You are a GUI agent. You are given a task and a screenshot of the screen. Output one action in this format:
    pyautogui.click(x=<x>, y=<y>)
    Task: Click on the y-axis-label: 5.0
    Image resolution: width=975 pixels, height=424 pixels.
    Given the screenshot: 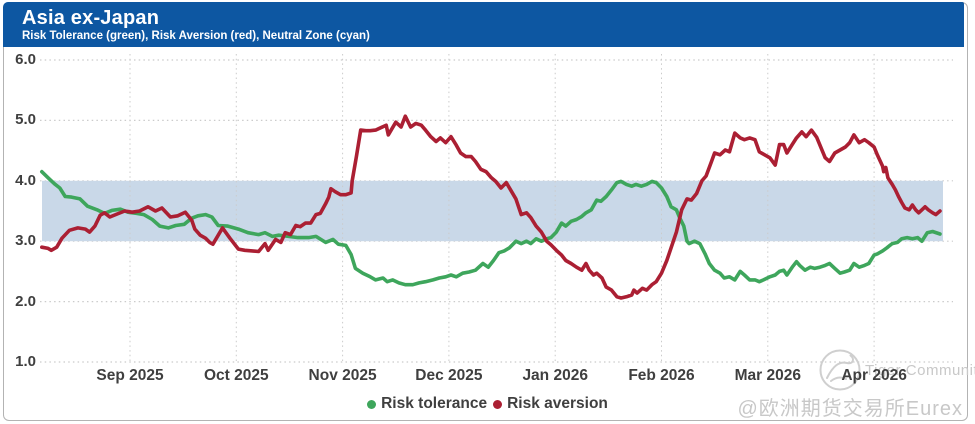 What is the action you would take?
    pyautogui.click(x=25, y=120)
    